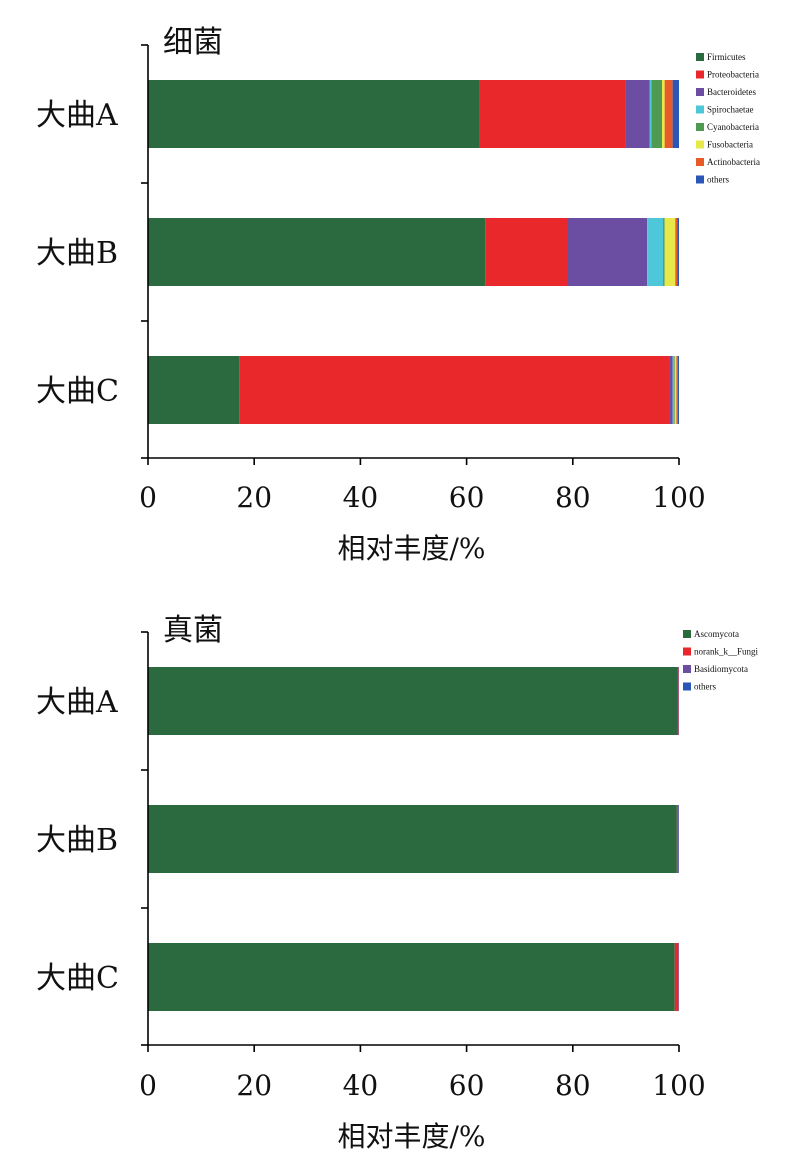  Describe the element at coordinates (726, 652) in the screenshot. I see `legend-label-1: norank_k__Fungi` at that location.